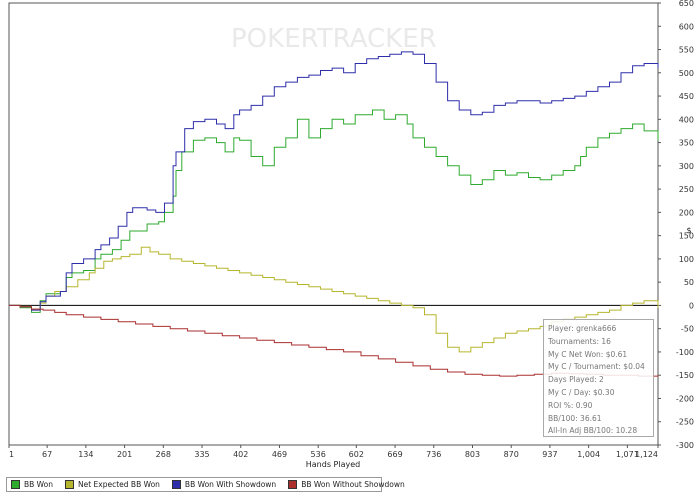  I want to click on y-tick-label: 50, so click(689, 282).